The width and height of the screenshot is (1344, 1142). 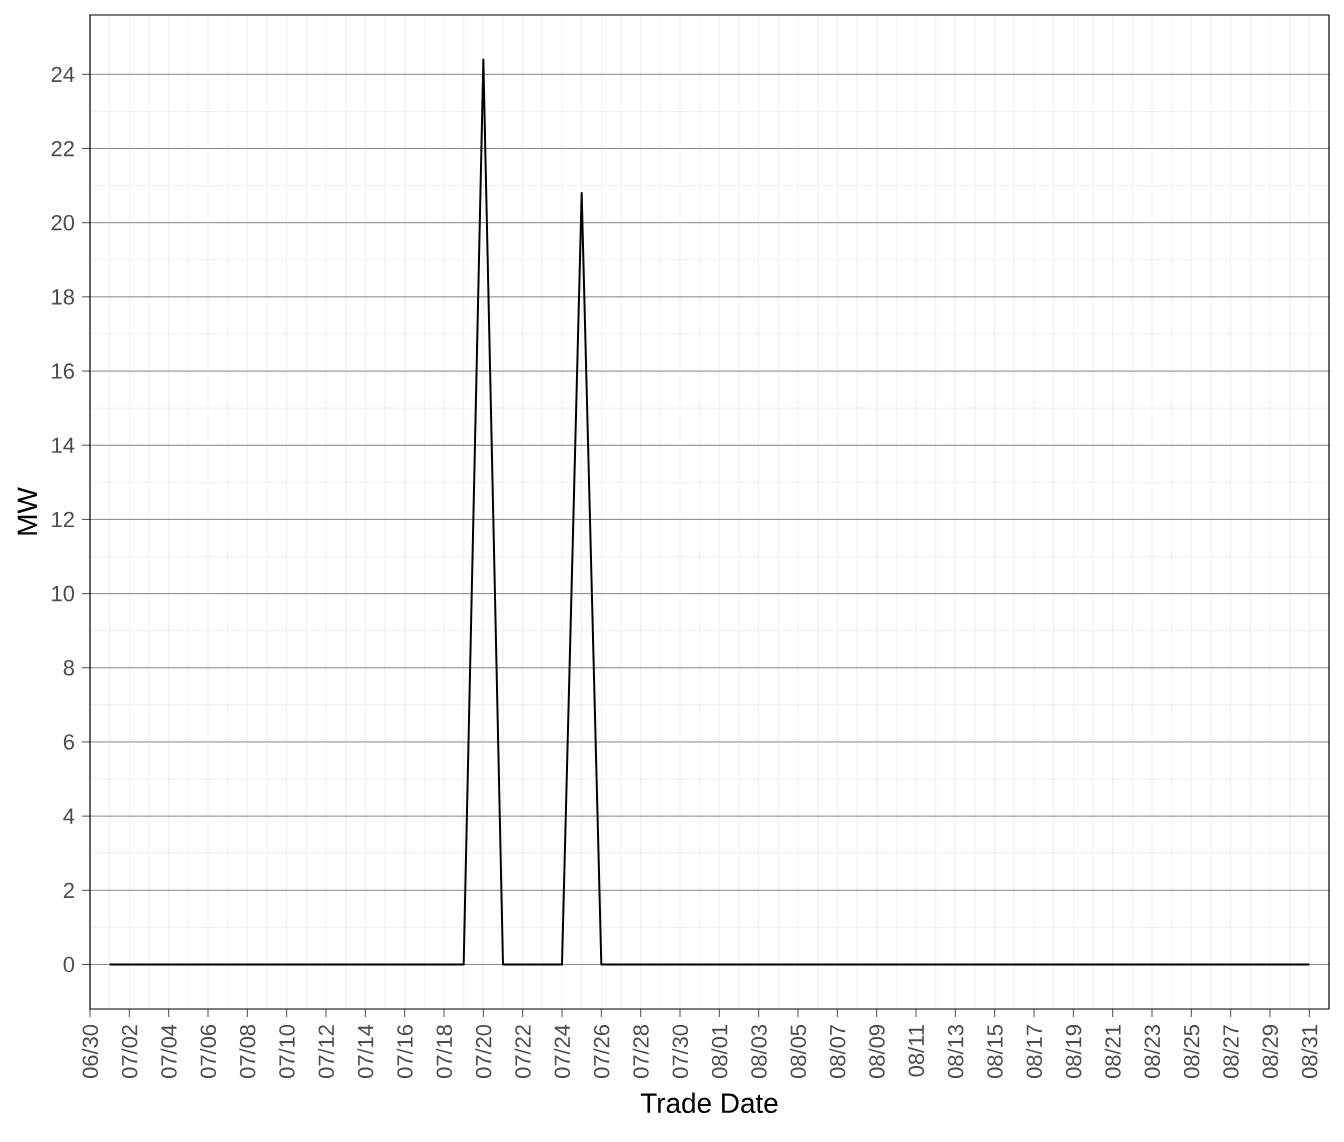 What do you see at coordinates (68, 668) in the screenshot?
I see `y-tick-label: 8` at bounding box center [68, 668].